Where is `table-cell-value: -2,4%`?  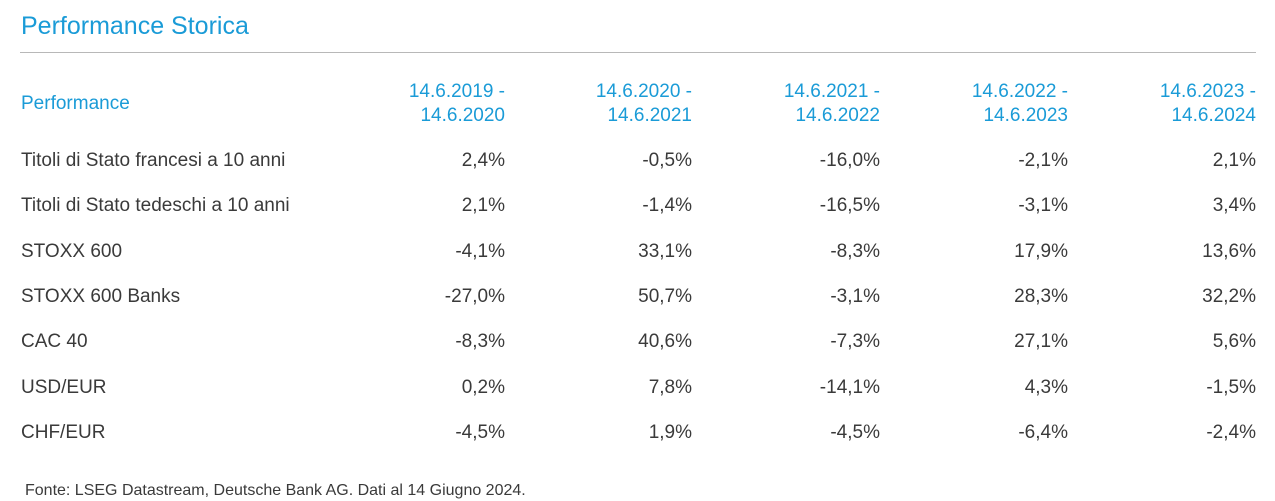 table-cell-value: -2,4% is located at coordinates (1231, 432).